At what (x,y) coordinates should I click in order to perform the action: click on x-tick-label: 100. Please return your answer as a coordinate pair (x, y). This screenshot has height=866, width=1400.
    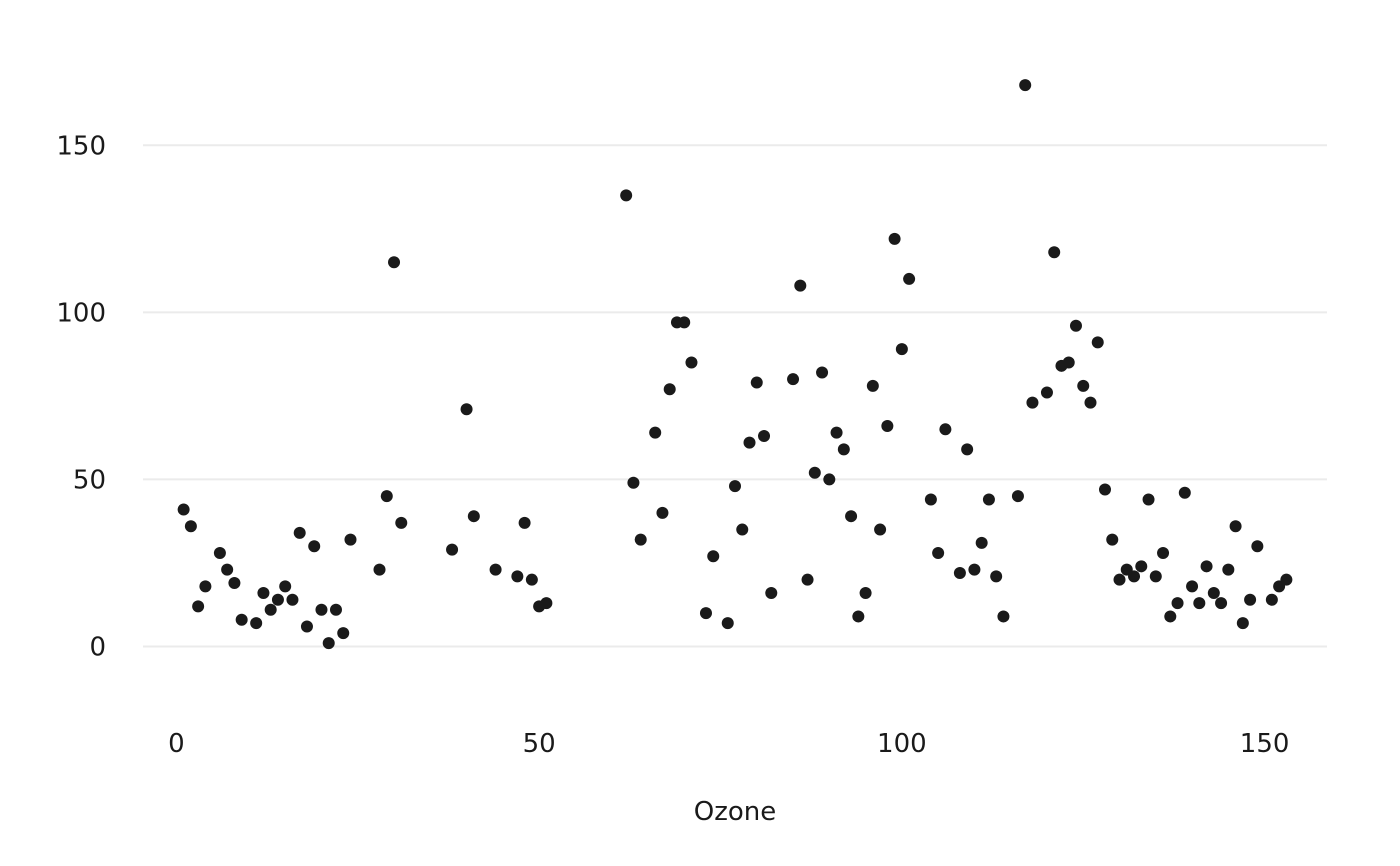
    Looking at the image, I should click on (902, 744).